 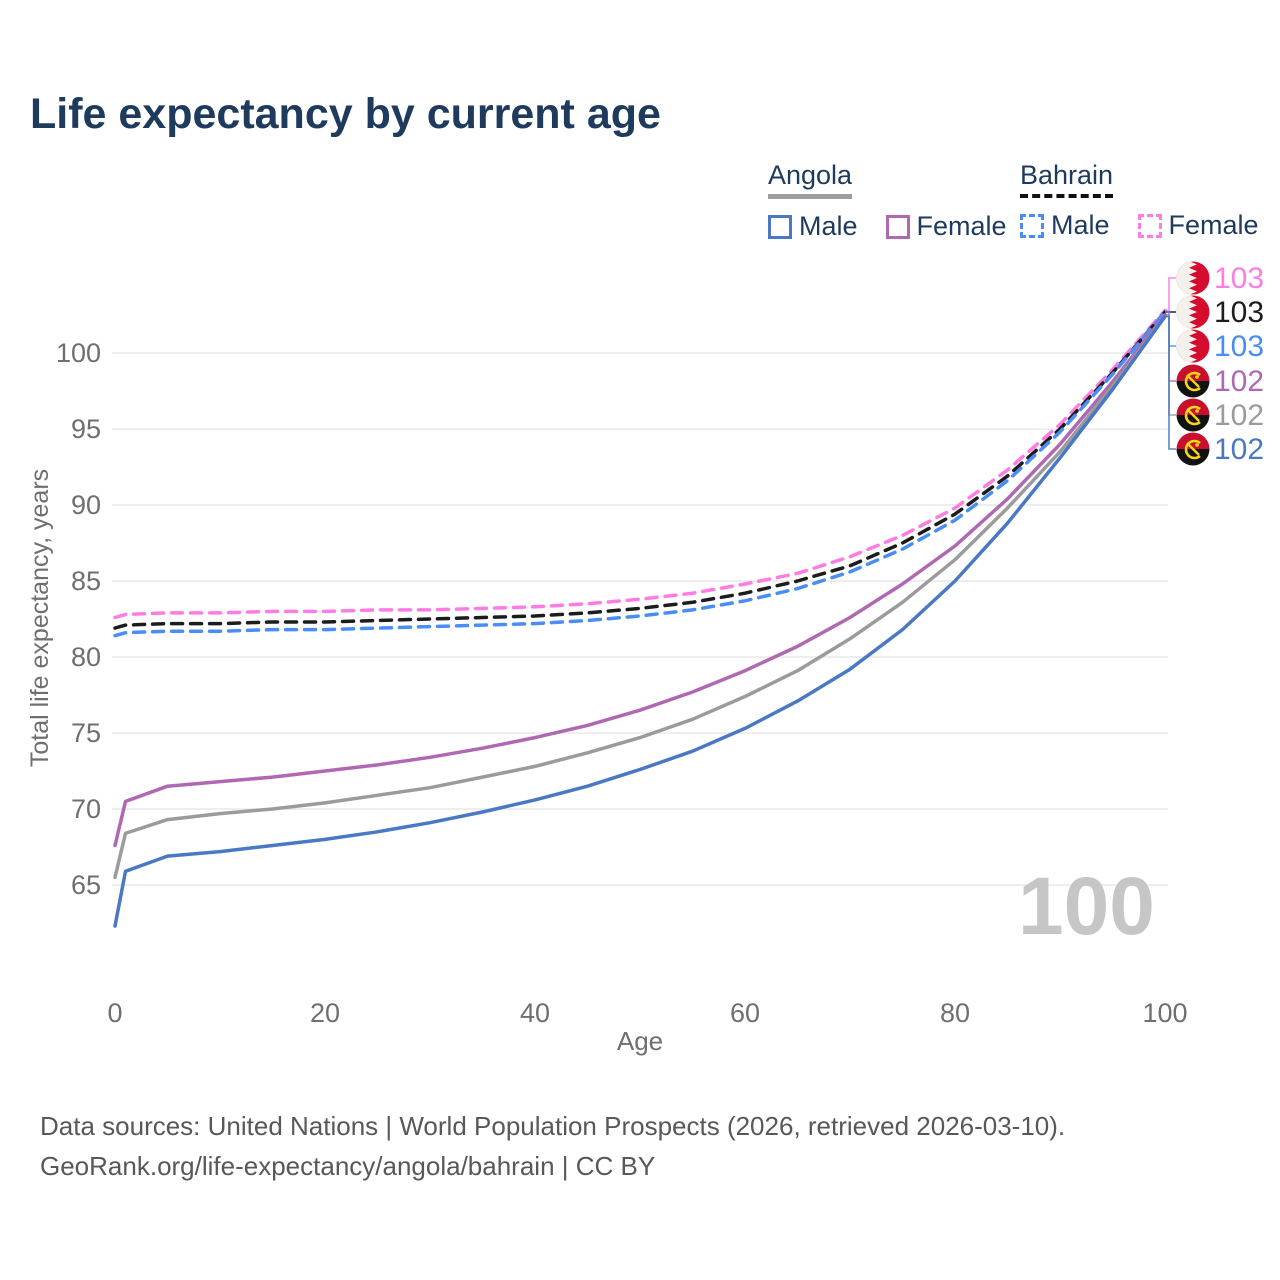 What do you see at coordinates (86, 581) in the screenshot?
I see `y-tick-label: 85` at bounding box center [86, 581].